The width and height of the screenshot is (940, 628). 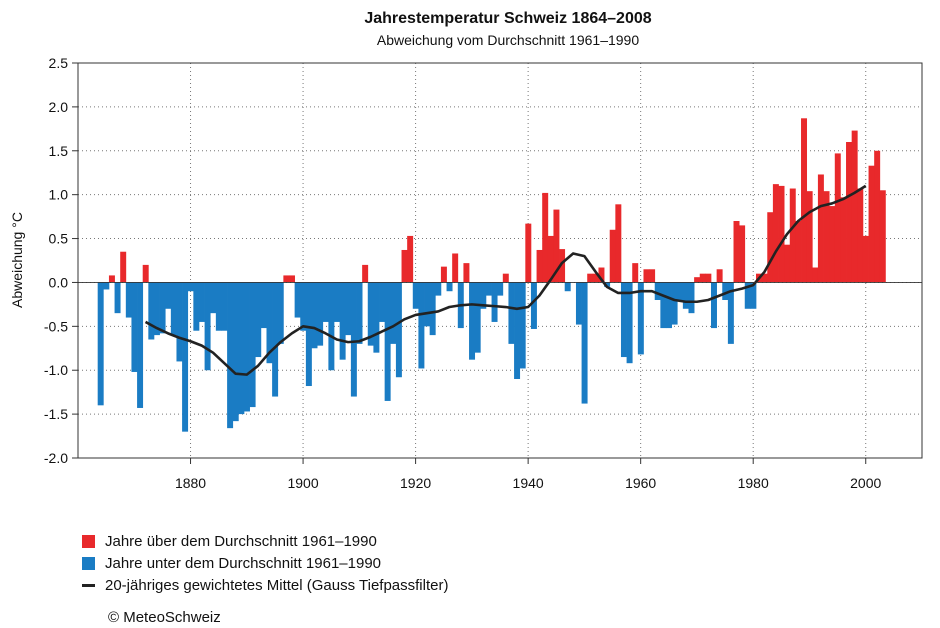 I want to click on legend-swatch-below, so click(x=88, y=563).